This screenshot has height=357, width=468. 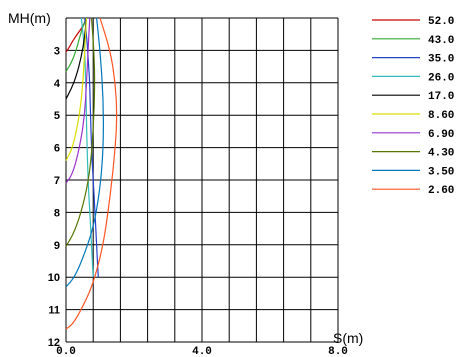 I want to click on contour-line-3.50, so click(x=85, y=152).